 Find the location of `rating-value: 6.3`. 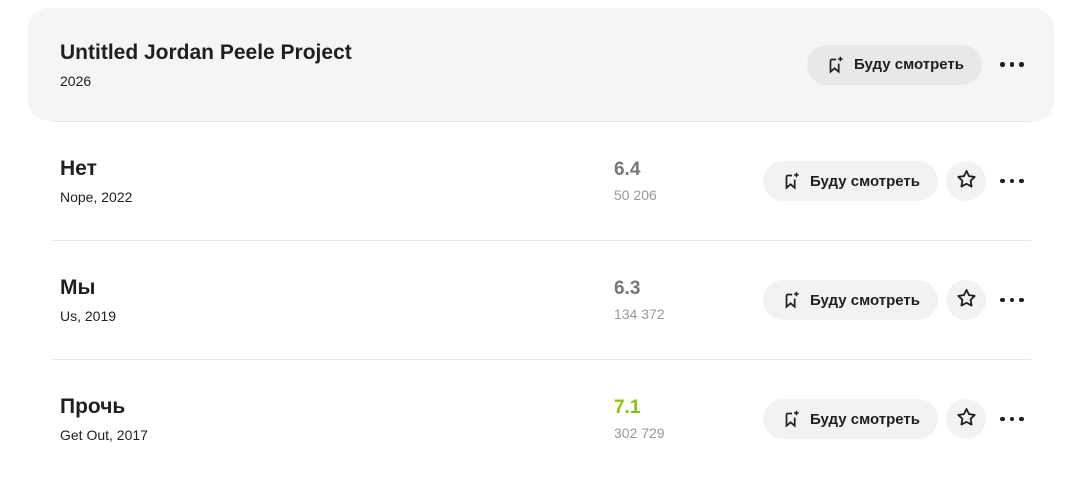

rating-value: 6.3 is located at coordinates (627, 288).